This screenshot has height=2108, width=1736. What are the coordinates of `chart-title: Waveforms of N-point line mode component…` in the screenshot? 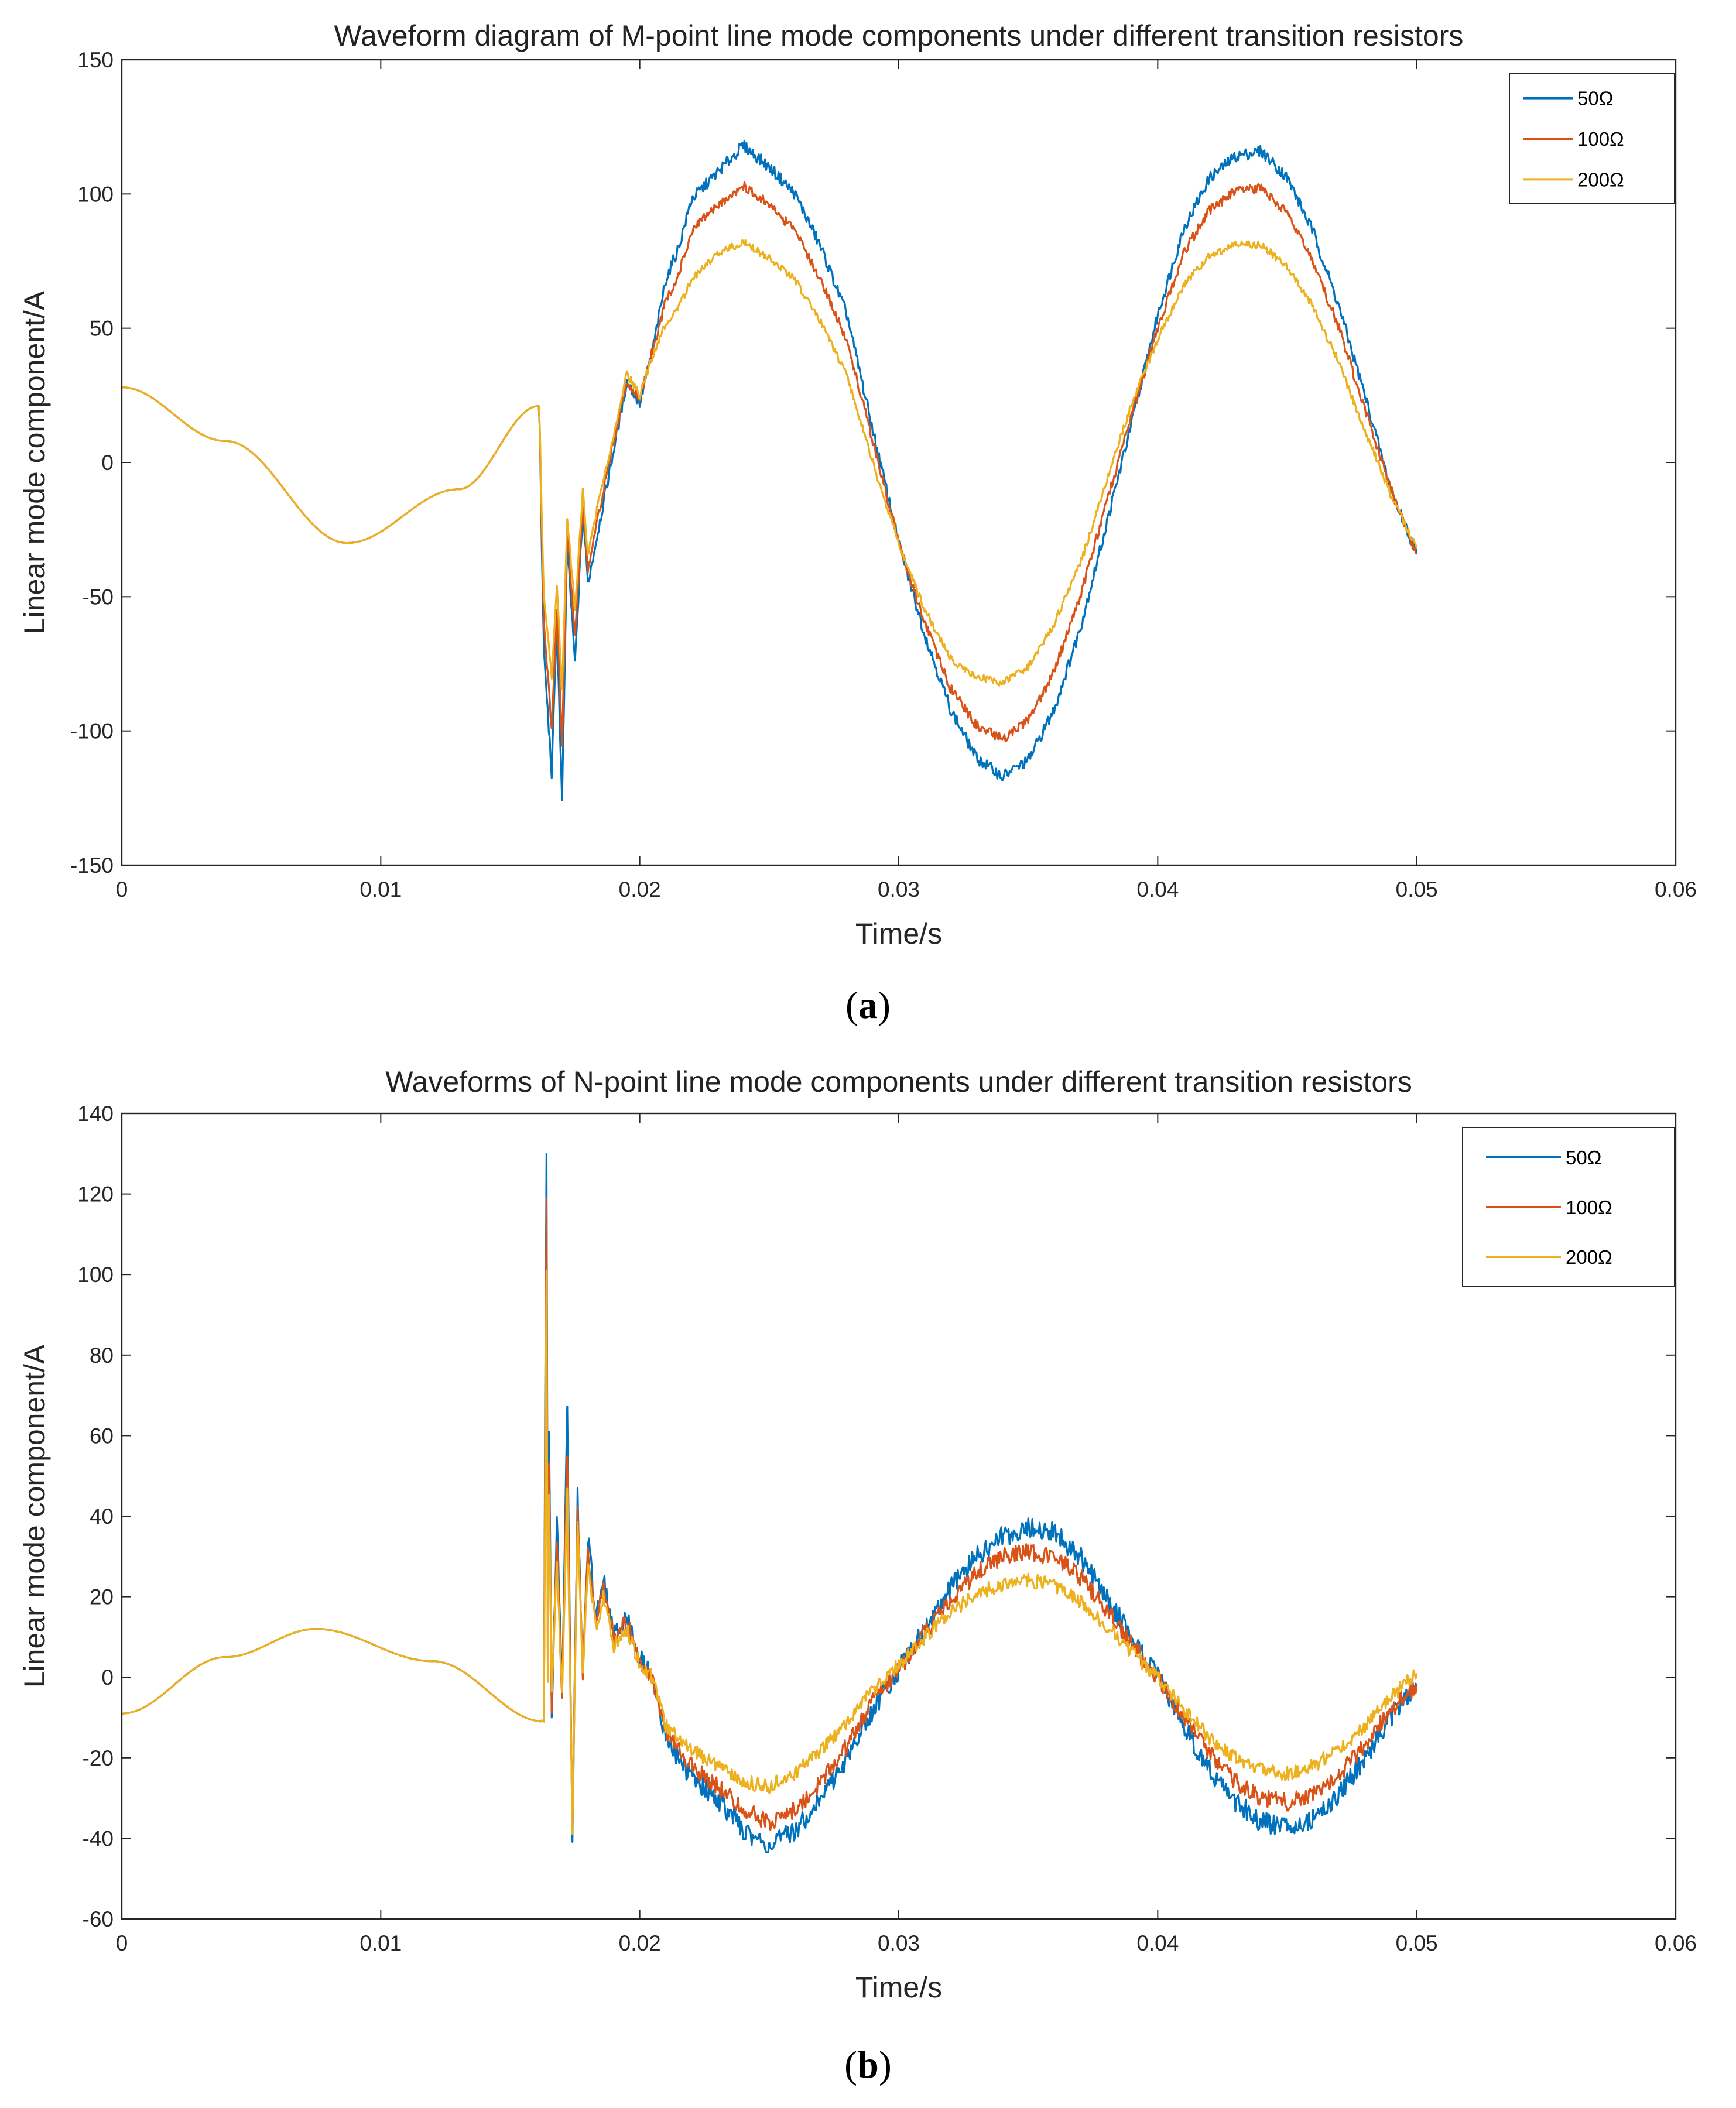 It's located at (898, 1081).